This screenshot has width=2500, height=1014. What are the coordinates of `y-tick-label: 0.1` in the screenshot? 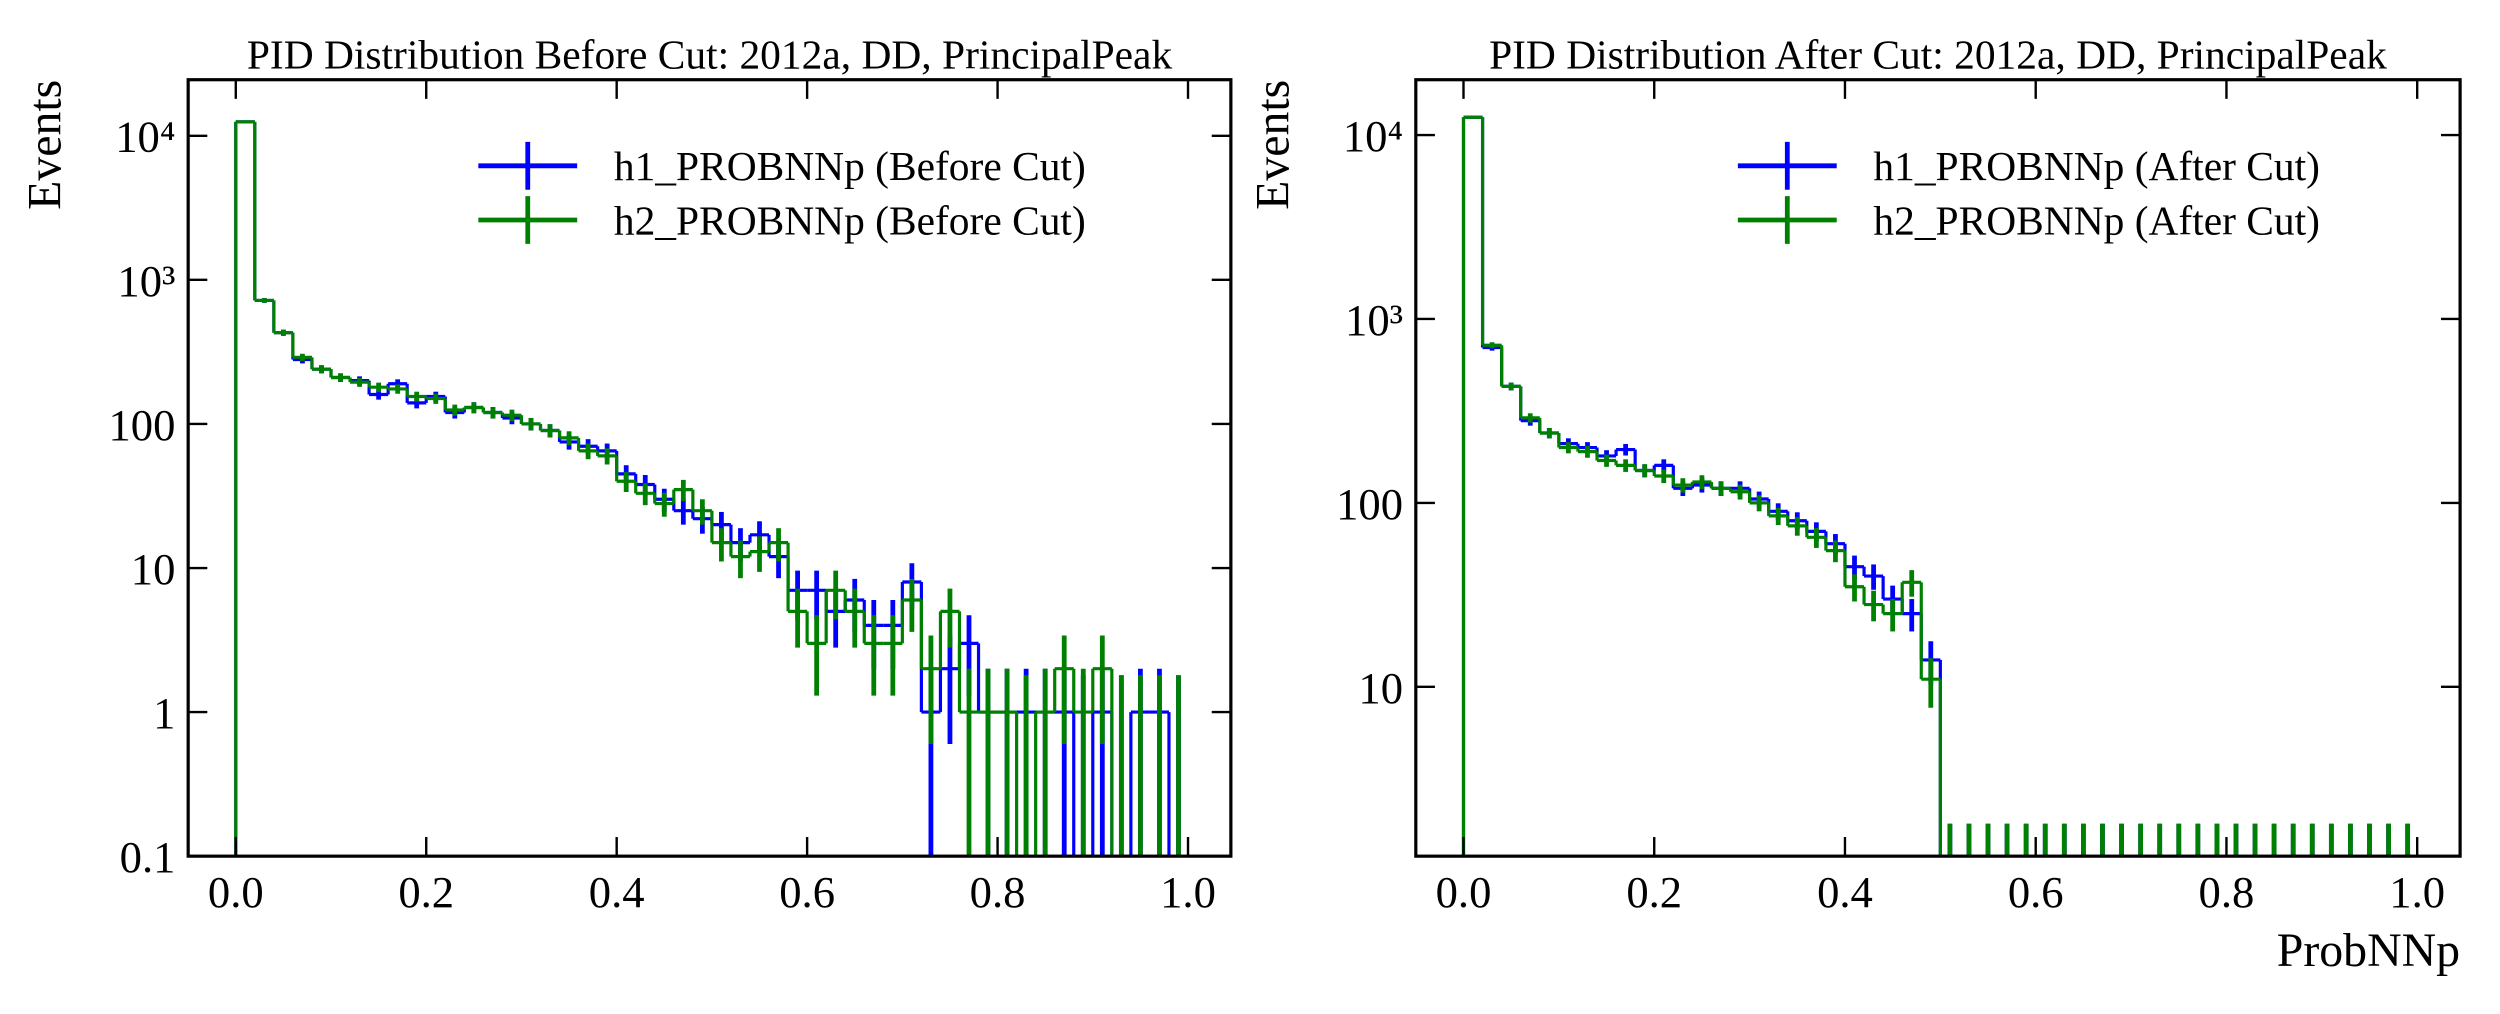 It's located at (148, 857).